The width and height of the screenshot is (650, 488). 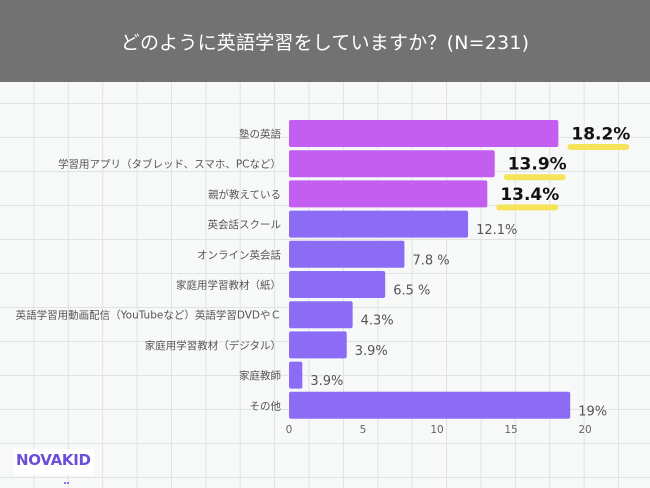 What do you see at coordinates (260, 134) in the screenshot?
I see `category-label: 塾の英語` at bounding box center [260, 134].